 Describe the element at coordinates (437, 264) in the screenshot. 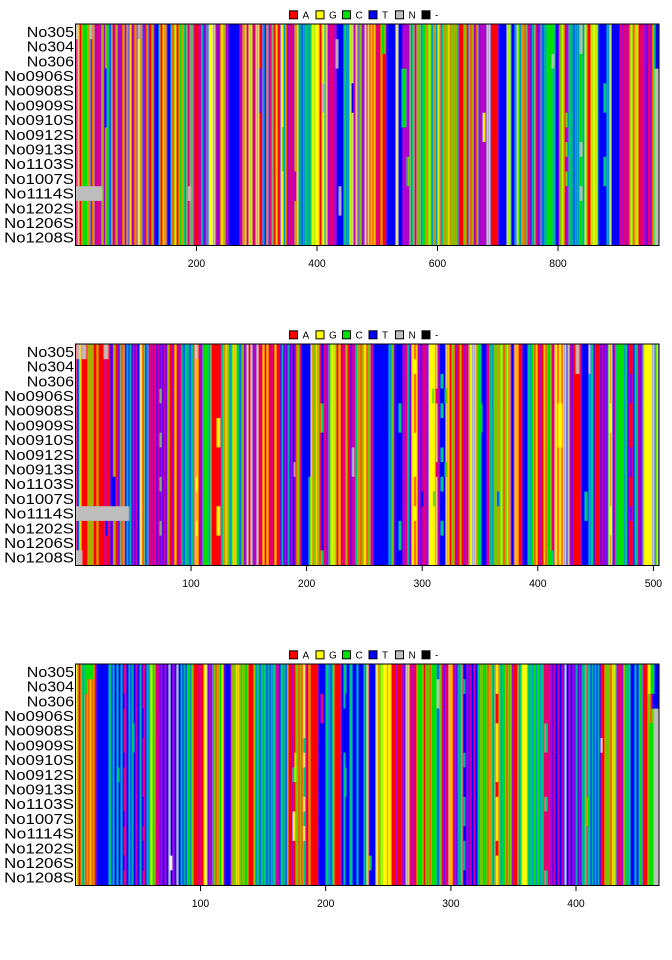

I see `svg-text: 600` at that location.